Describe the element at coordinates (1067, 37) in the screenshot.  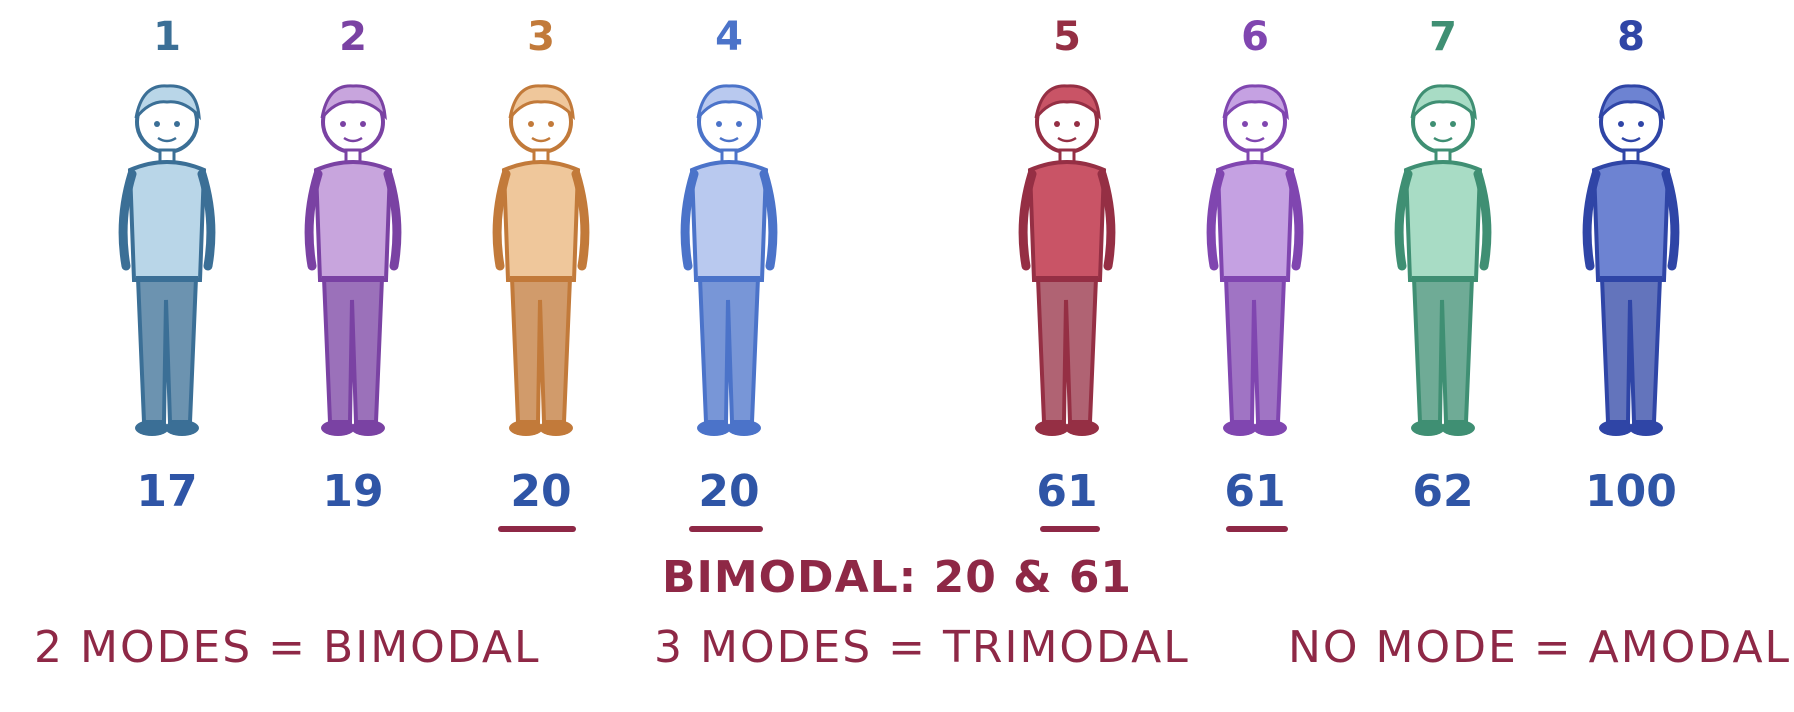
I see `person-index: 5` at that location.